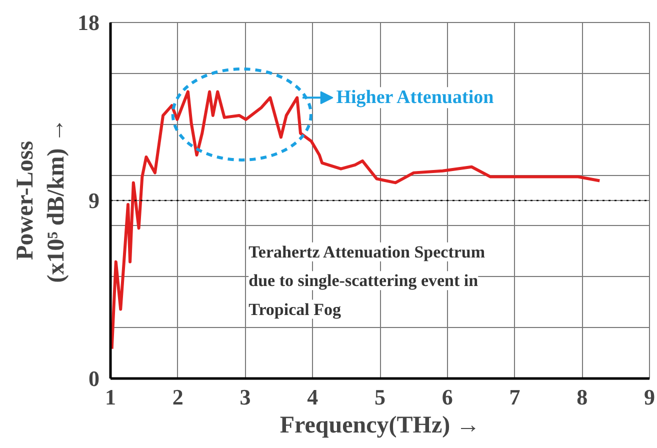  I want to click on annotation: Terahertz Attenuation Spectrum due to single-scattering event in Tropical Fog, so click(367, 280).